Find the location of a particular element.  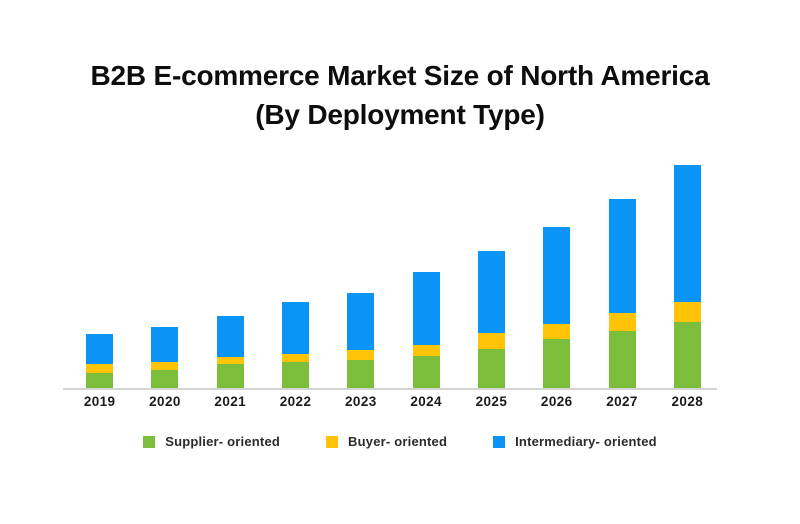

bar-segment-supplier-oriented-2026 is located at coordinates (557, 364).